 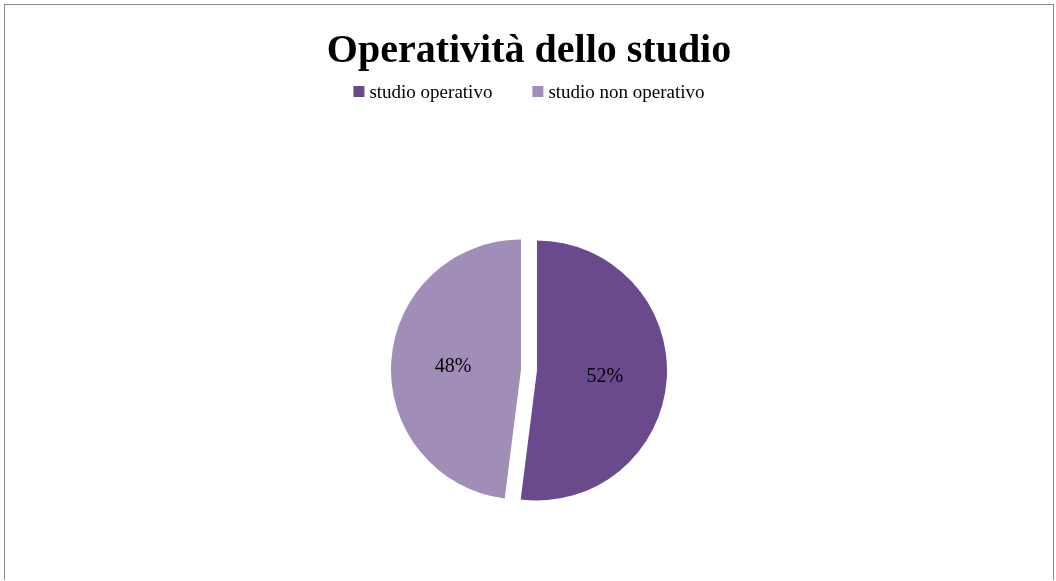 I want to click on legend-label: studio non operativo, so click(x=626, y=91).